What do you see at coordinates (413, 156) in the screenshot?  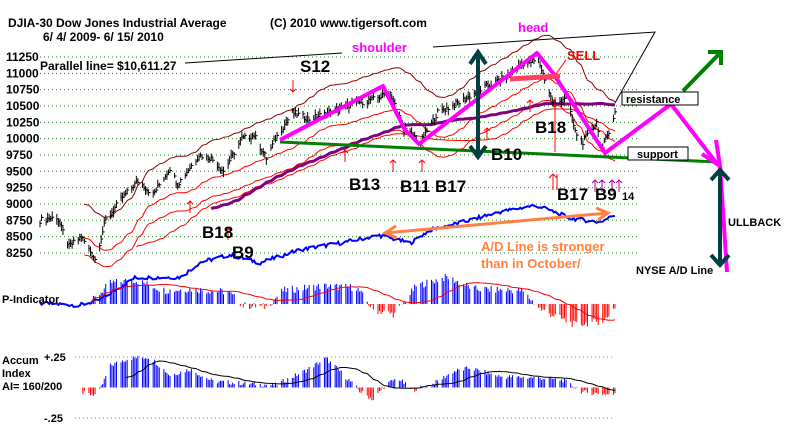 I see `moving-average-purple` at bounding box center [413, 156].